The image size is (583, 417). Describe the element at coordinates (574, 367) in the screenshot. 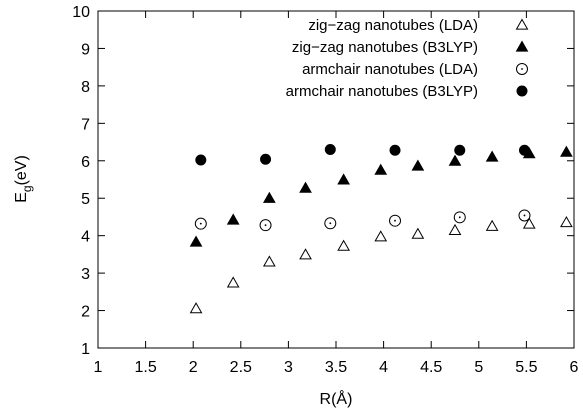

I see `x-tick-label: 6` at that location.